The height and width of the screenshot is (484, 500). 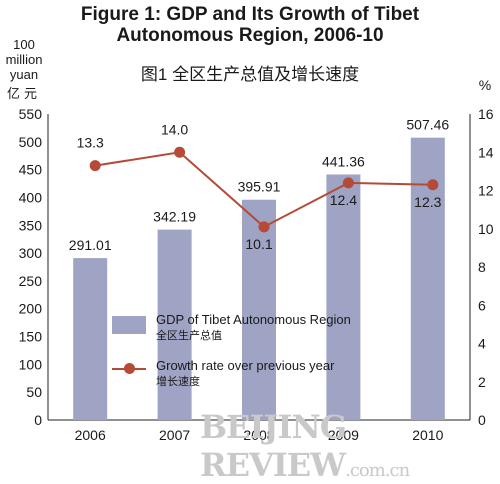 What do you see at coordinates (273, 446) in the screenshot?
I see `watermark-main: BEIJING REVIEW` at bounding box center [273, 446].